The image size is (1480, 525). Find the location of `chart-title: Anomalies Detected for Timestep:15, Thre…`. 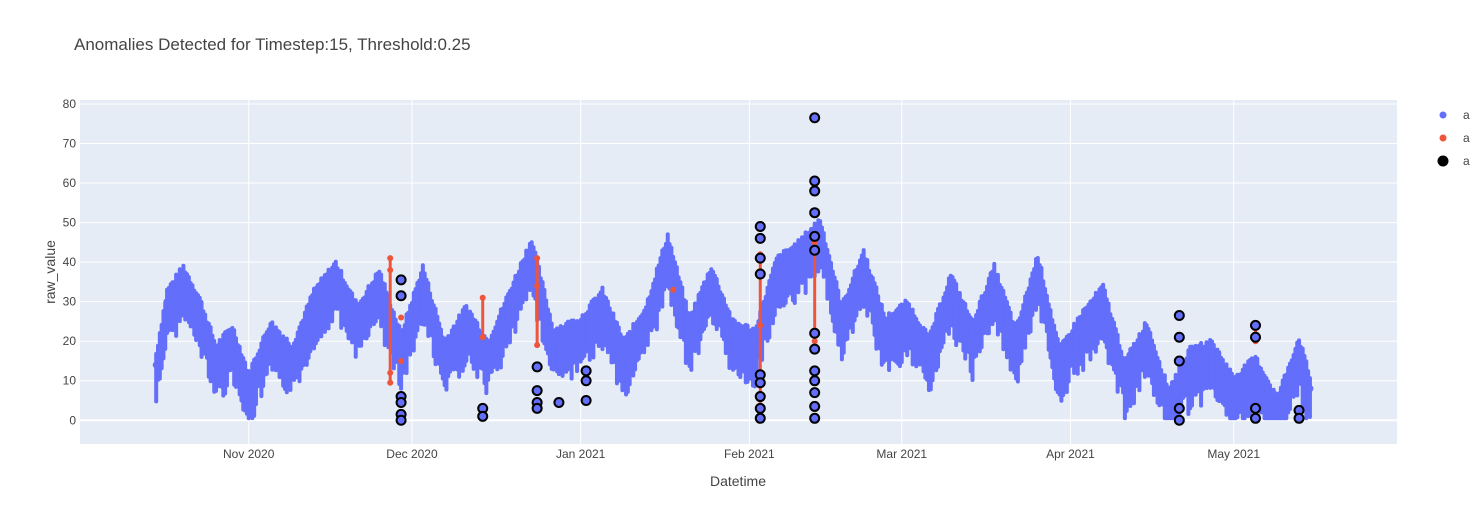

chart-title: Anomalies Detected for Timestep:15, Thre… is located at coordinates (272, 44).